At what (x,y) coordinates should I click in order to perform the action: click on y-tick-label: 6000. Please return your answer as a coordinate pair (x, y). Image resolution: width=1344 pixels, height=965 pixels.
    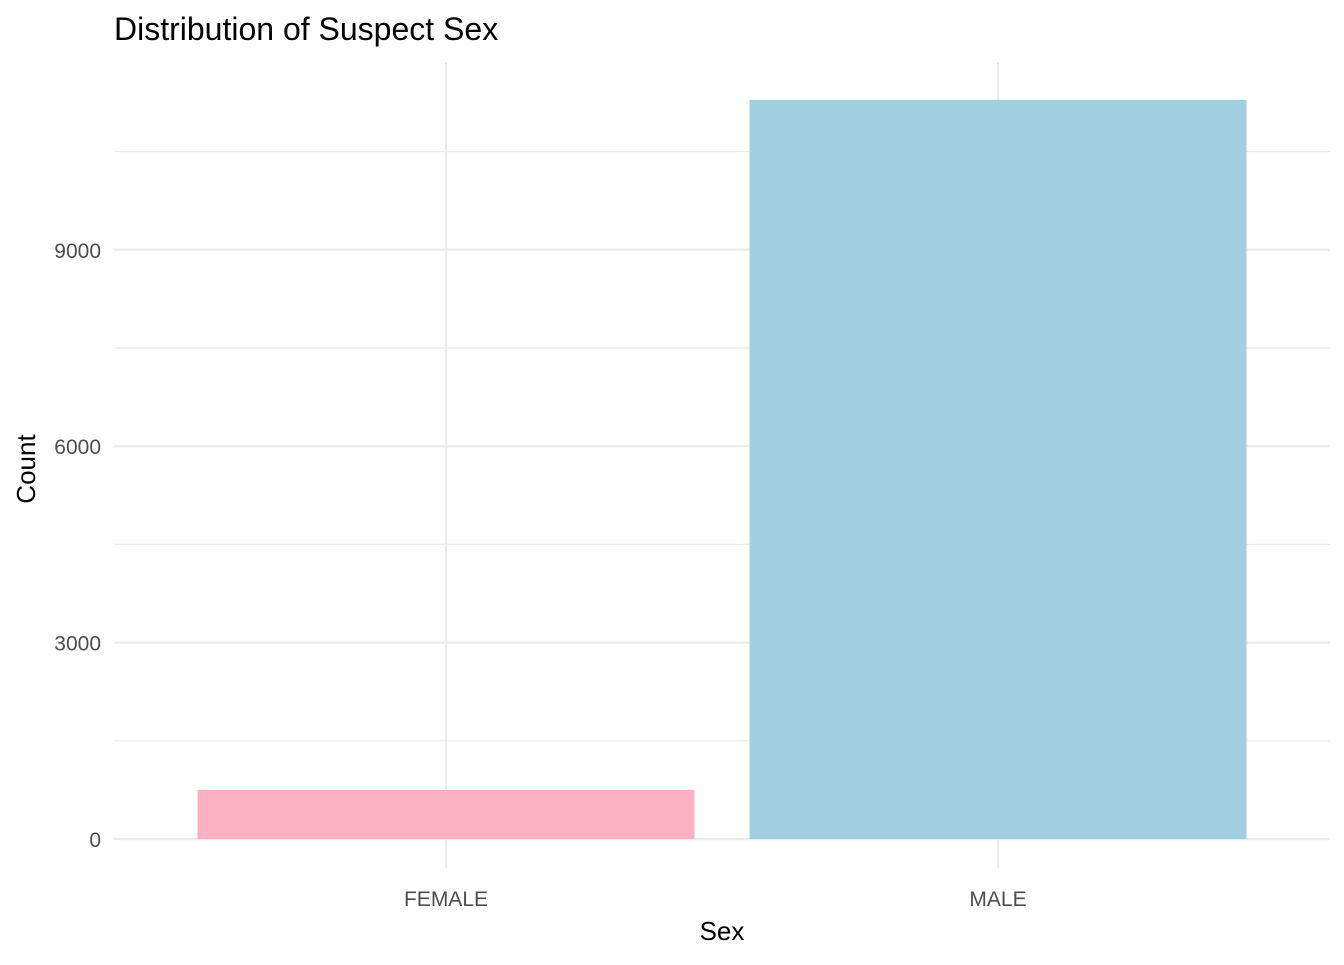
    Looking at the image, I should click on (77, 447).